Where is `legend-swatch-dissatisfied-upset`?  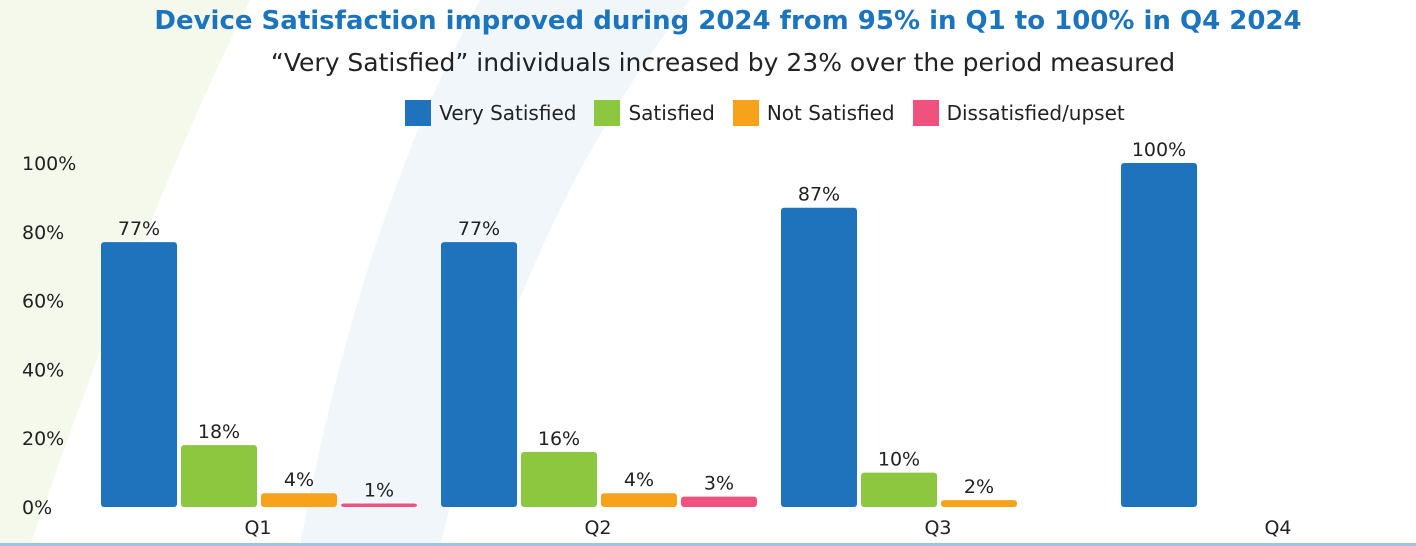
legend-swatch-dissatisfied-upset is located at coordinates (925, 113).